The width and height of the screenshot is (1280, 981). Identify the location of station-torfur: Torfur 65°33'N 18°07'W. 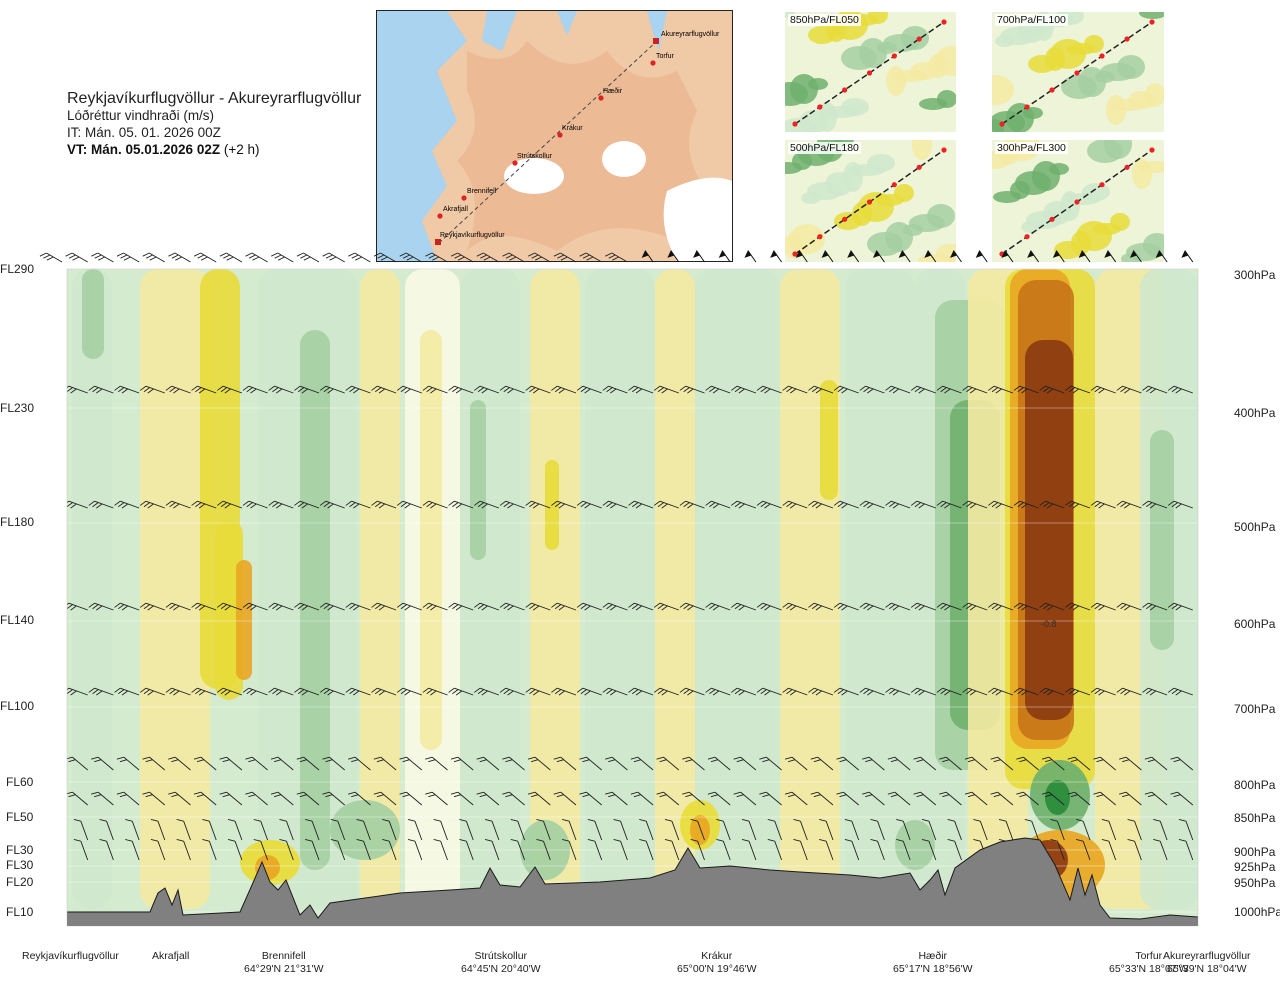
(1149, 963).